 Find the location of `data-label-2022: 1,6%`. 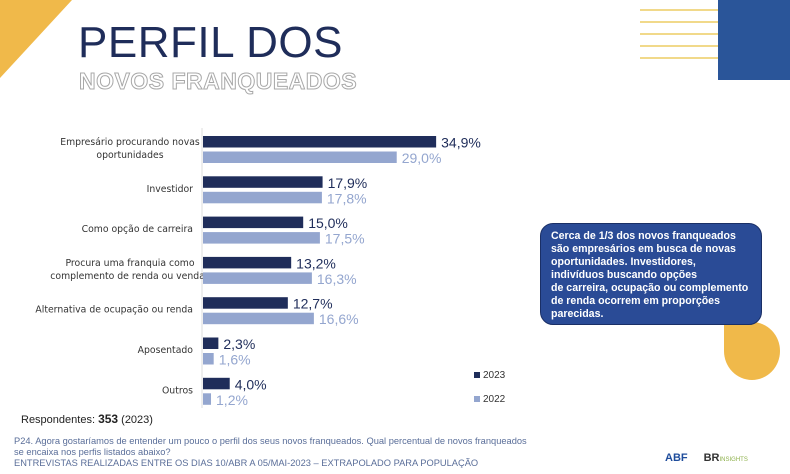

data-label-2022: 1,6% is located at coordinates (235, 360).